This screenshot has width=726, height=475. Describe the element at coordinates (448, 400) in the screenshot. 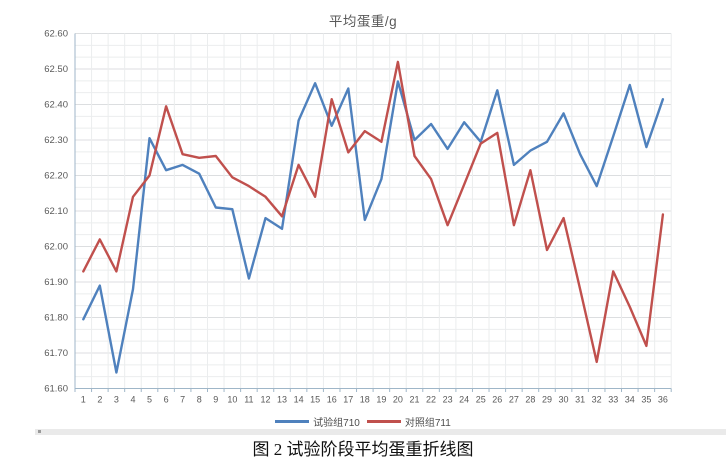

I see `x-tick-label: 23` at that location.